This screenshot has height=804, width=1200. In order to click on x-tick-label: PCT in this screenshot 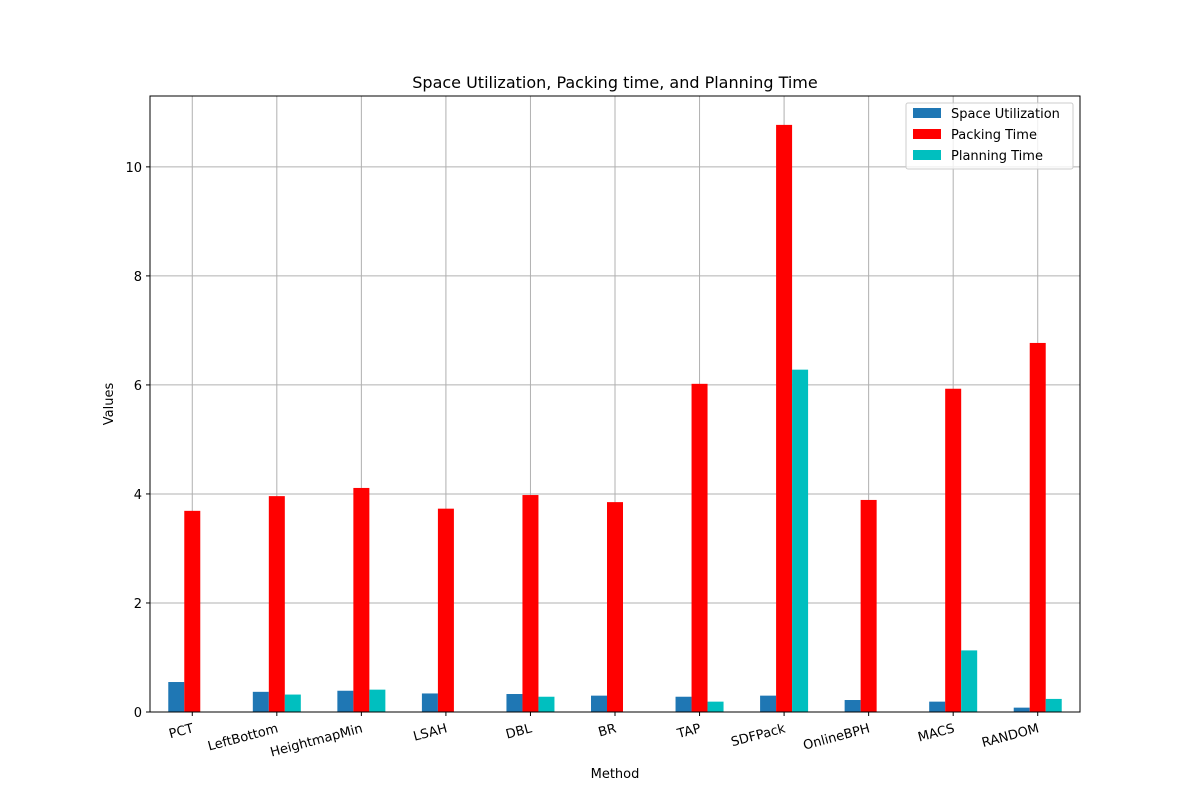, I will do `click(181, 731)`.